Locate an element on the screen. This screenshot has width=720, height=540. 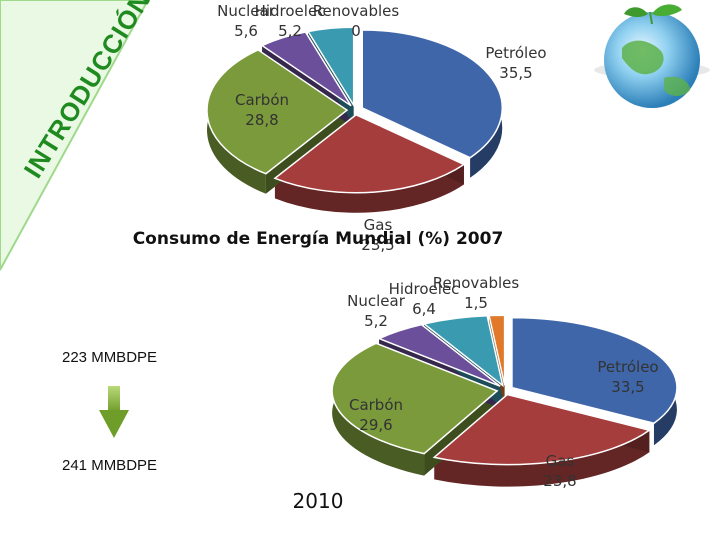
data-label-hidroelec: Hidroelec 5,2 is located at coordinates (290, 21).